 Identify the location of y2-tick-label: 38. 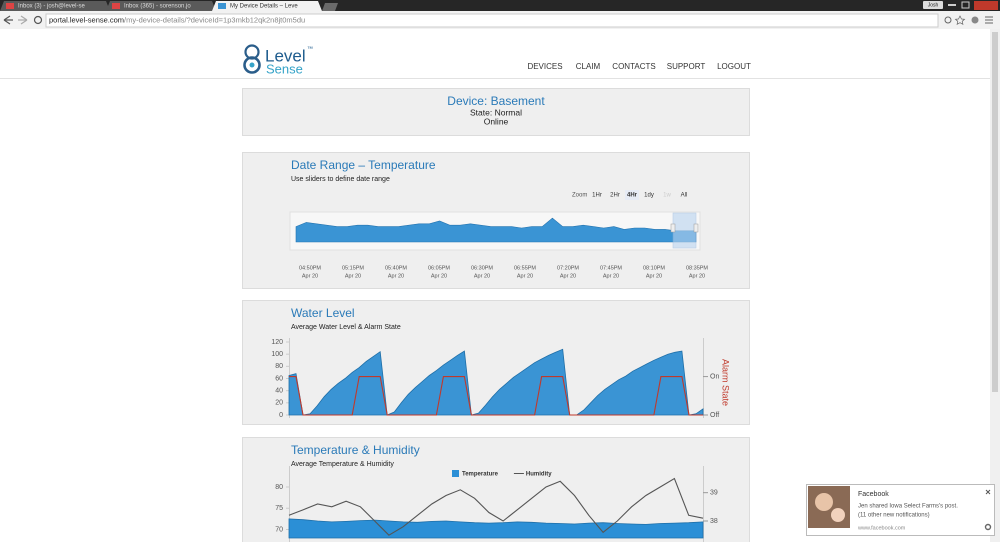
(714, 521).